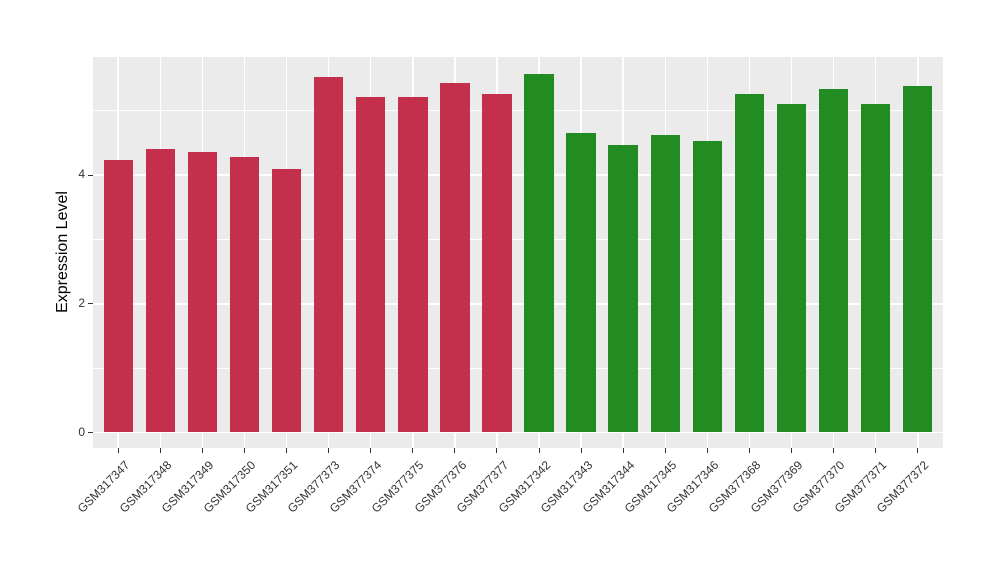 The height and width of the screenshot is (580, 1000). I want to click on bar-GSM317344, so click(623, 289).